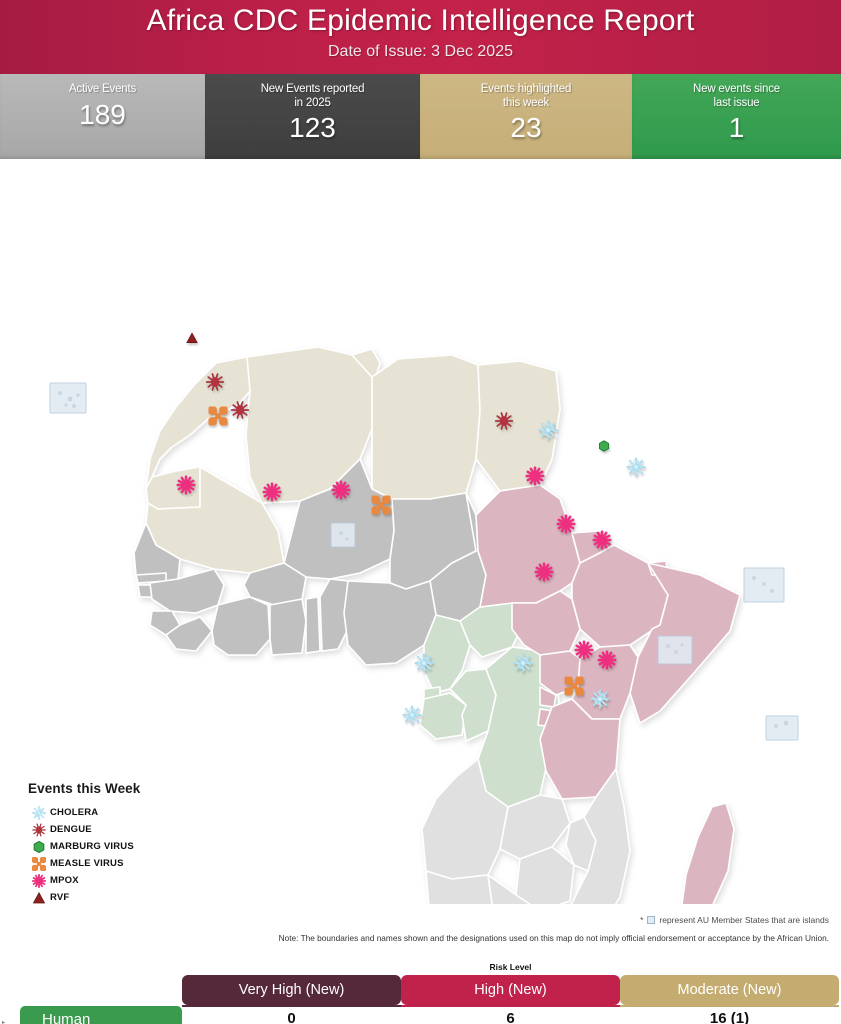 This screenshot has width=841, height=1024. Describe the element at coordinates (518, 426) in the screenshot. I see `country-egypt` at that location.